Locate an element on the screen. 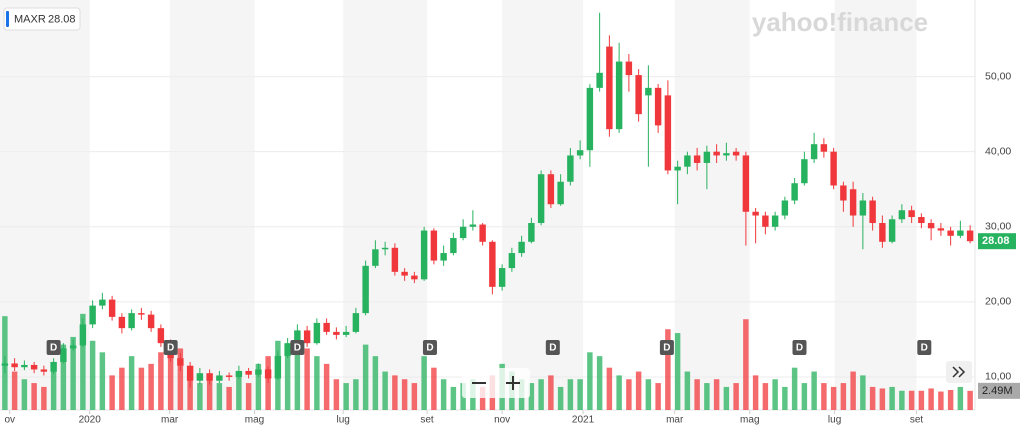  y-tick-label: 10,00 is located at coordinates (998, 377).